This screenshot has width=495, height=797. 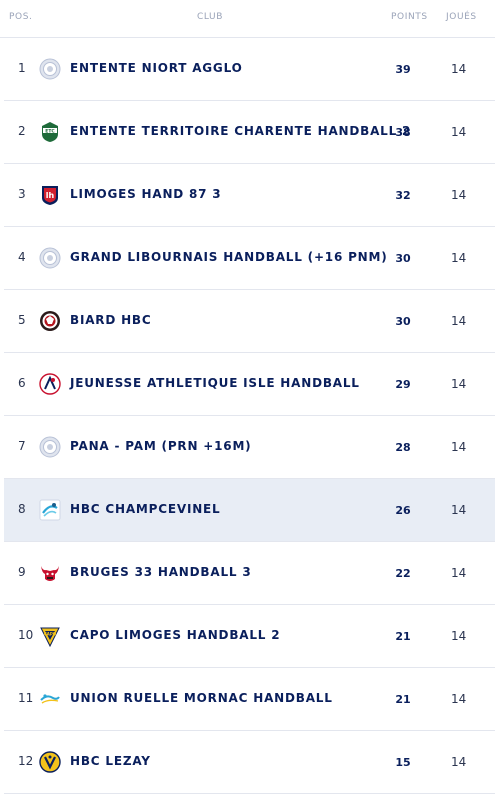 What do you see at coordinates (156, 68) in the screenshot?
I see `club-name-link: ENTENTE NIORT AGGLO` at bounding box center [156, 68].